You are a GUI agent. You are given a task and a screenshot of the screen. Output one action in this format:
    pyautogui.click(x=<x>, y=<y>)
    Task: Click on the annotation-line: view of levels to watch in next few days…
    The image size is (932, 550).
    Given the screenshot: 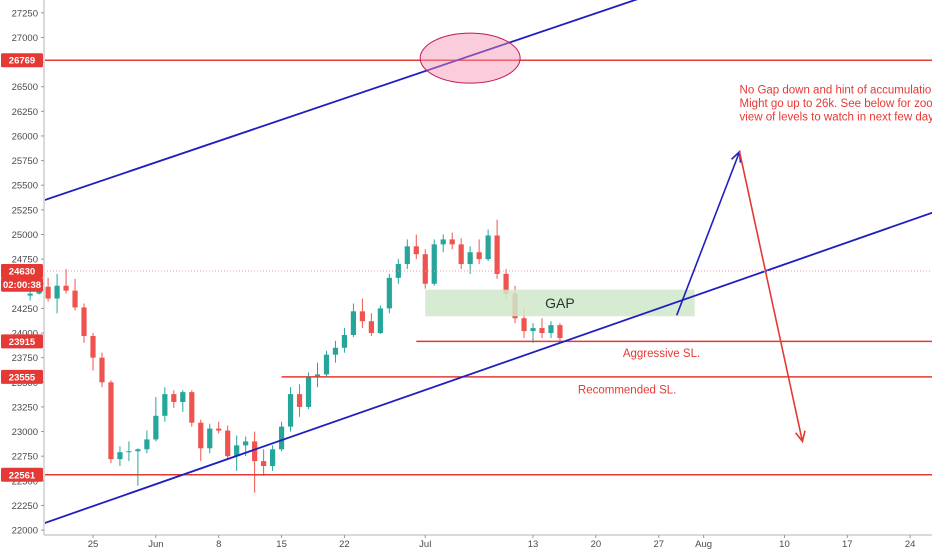 What is the action you would take?
    pyautogui.click(x=836, y=118)
    